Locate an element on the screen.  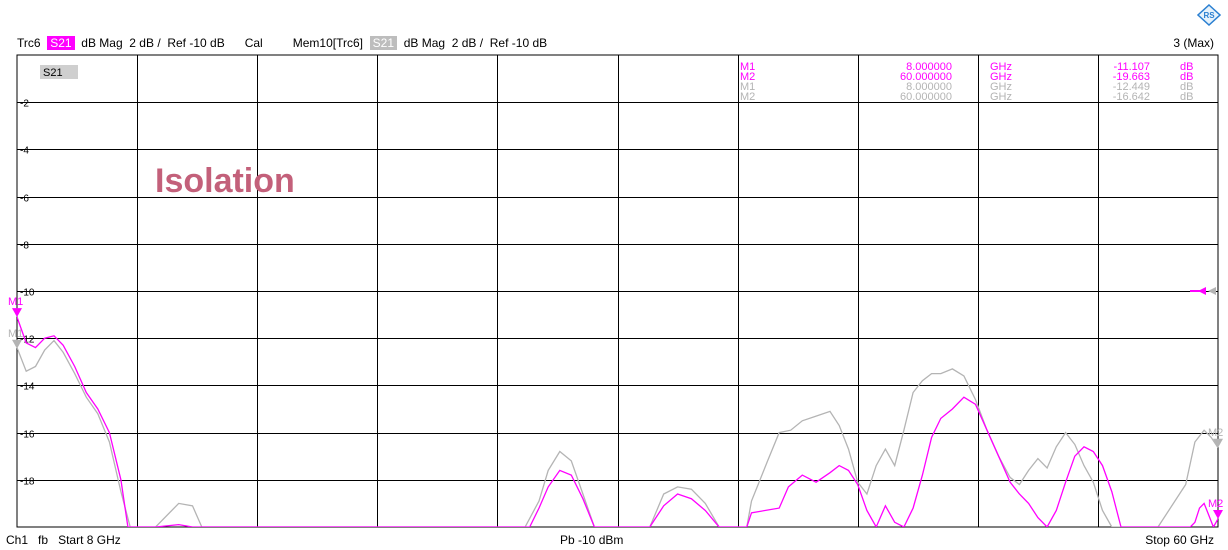
memory-scale: 2 dB / is located at coordinates (467, 43).